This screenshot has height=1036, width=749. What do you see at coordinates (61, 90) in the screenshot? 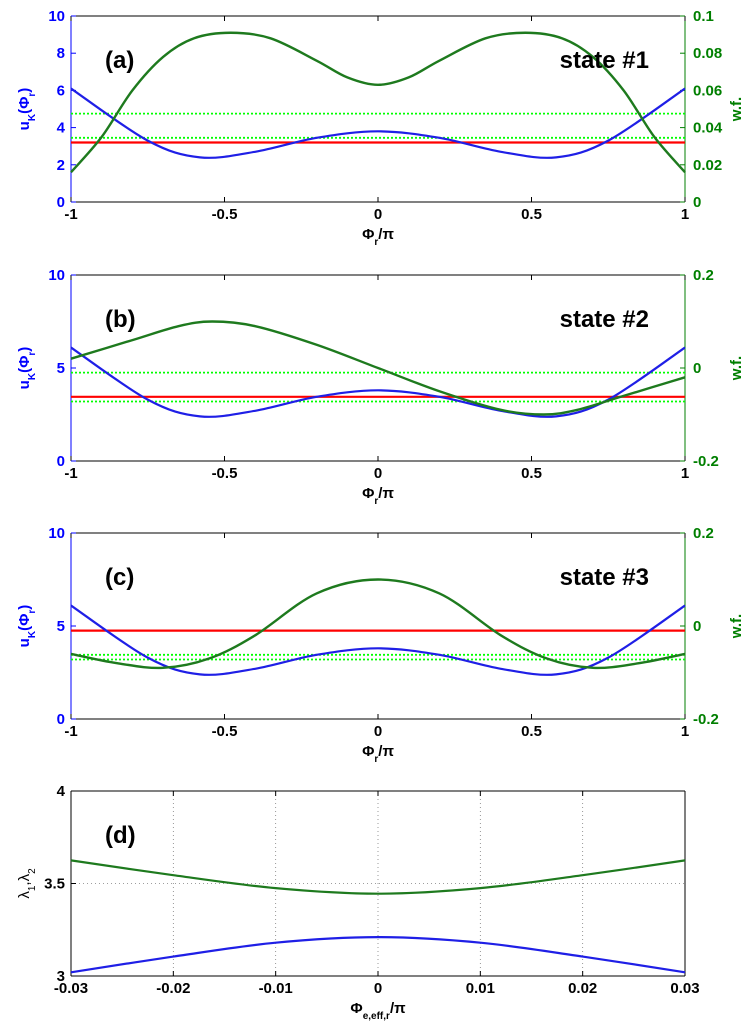
I see `y-tick-label: 6` at bounding box center [61, 90].